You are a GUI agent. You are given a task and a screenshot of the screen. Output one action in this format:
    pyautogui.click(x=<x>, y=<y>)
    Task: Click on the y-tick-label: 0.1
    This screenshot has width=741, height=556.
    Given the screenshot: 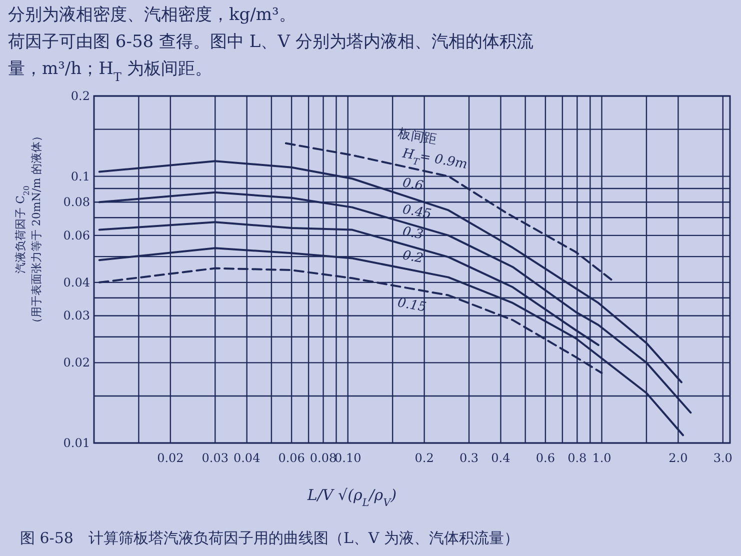 What is the action you would take?
    pyautogui.click(x=80, y=176)
    